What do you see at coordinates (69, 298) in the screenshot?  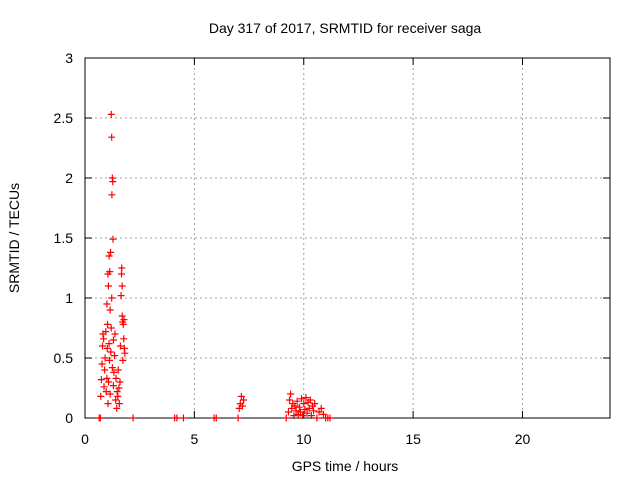 I see `y-tick-label: 1` at bounding box center [69, 298].